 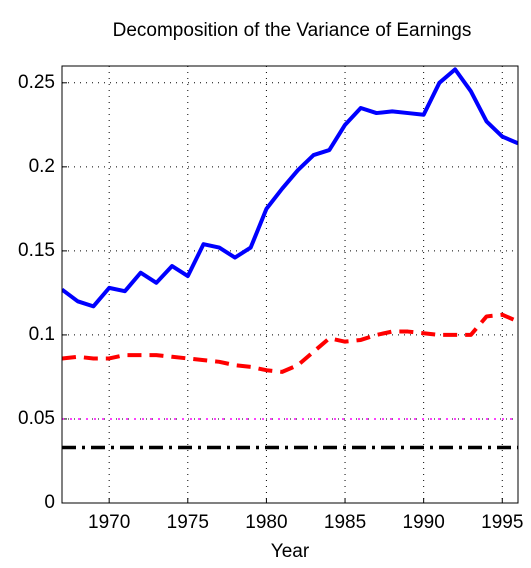 I want to click on data-line, so click(x=290, y=343).